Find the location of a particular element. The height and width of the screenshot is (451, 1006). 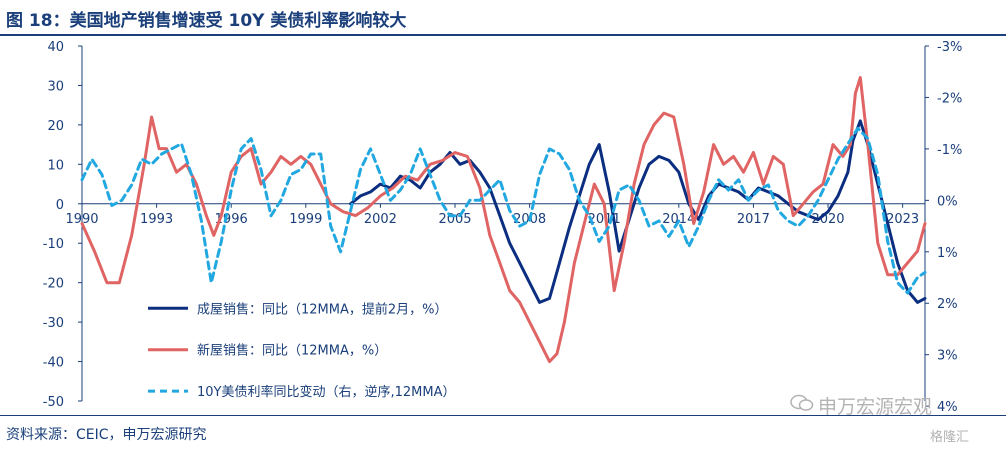

x-tick-label: 1993 is located at coordinates (156, 219).